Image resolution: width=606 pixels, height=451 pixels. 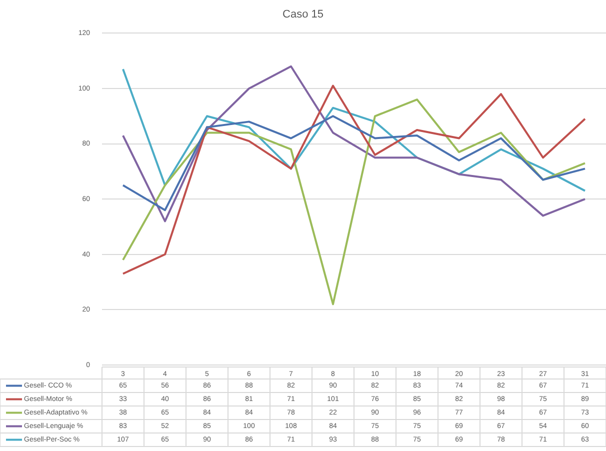 I want to click on chart-title: Caso 15, so click(x=303, y=14).